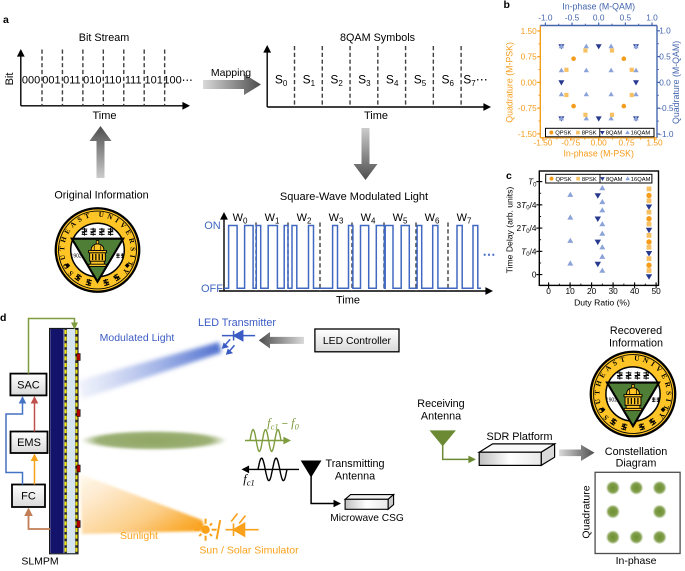 The image size is (685, 571). I want to click on svg-text: Original Information, so click(101, 196).